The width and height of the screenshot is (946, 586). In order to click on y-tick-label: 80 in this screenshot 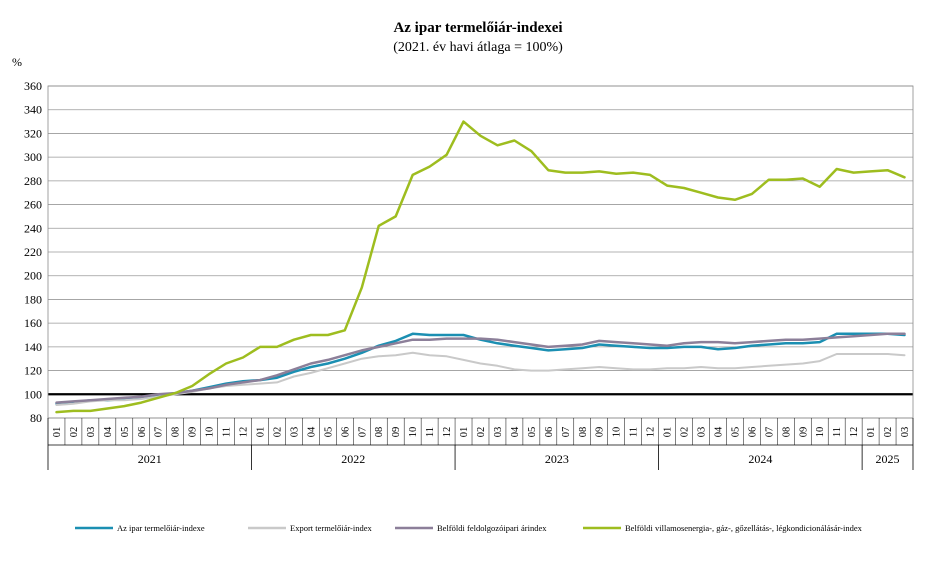, I will do `click(36, 418)`.